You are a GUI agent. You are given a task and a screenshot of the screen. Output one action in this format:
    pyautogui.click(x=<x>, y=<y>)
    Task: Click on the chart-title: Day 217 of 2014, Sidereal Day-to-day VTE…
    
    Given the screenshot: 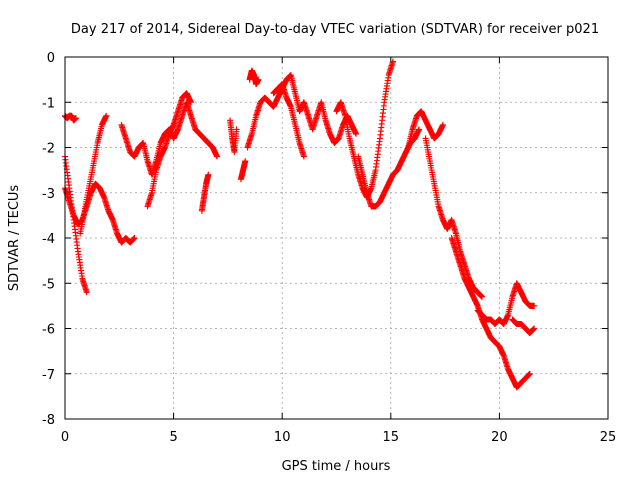 What is the action you would take?
    pyautogui.click(x=335, y=29)
    